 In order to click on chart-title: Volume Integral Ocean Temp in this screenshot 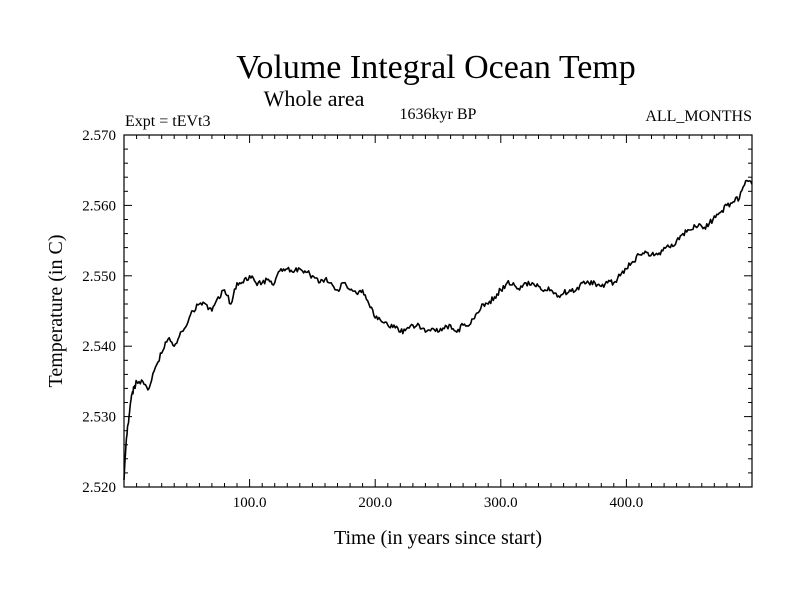, I will do `click(436, 67)`.